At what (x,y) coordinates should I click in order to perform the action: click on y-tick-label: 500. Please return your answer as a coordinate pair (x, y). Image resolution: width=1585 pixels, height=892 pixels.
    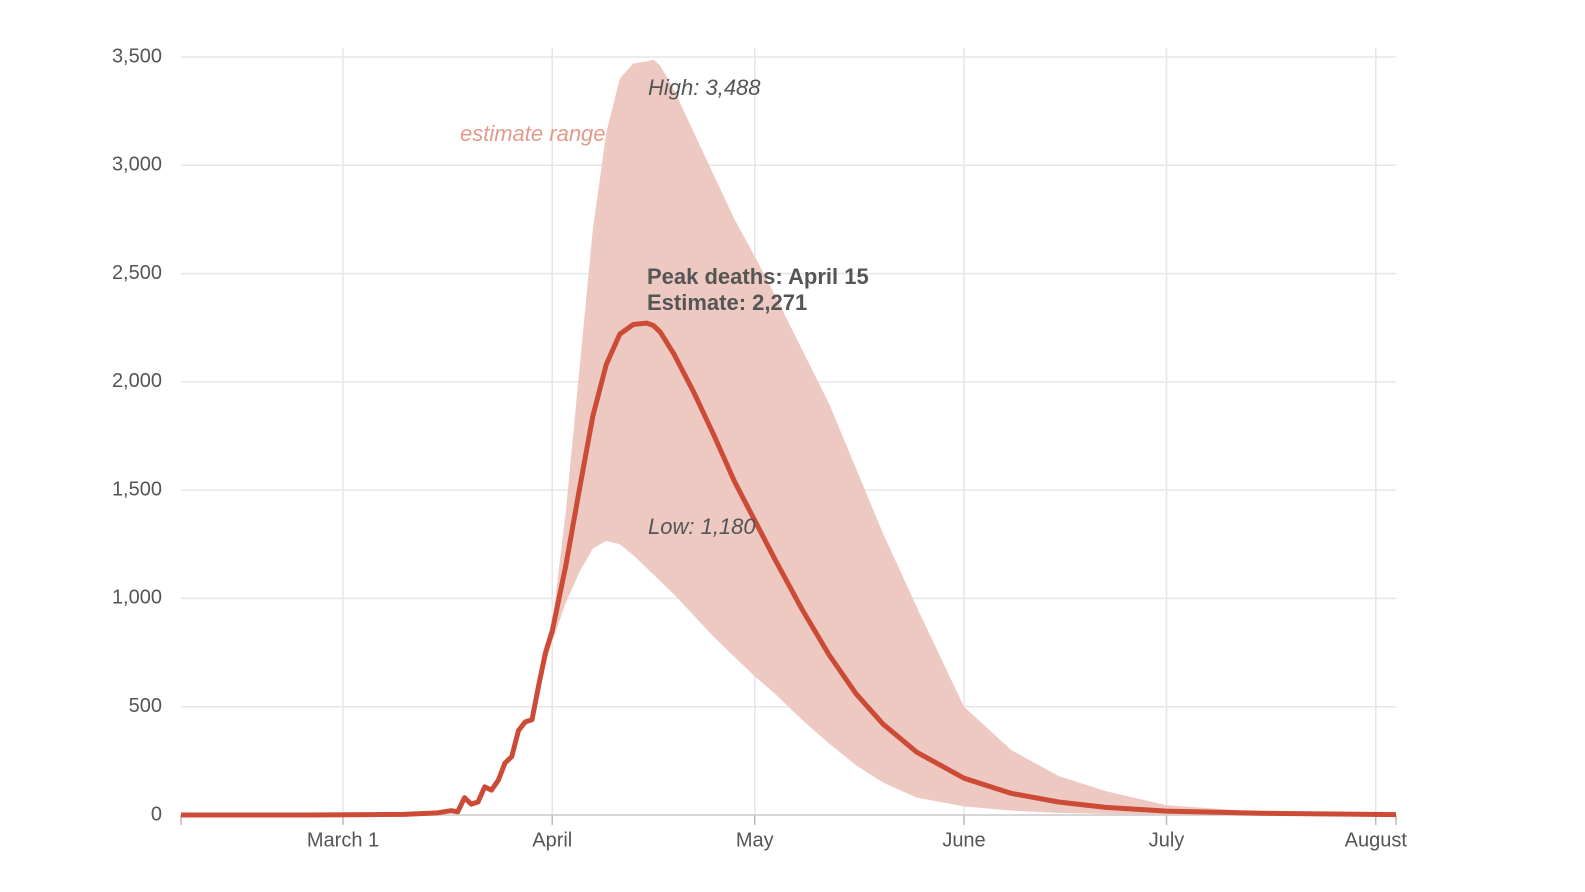
    Looking at the image, I should click on (145, 706).